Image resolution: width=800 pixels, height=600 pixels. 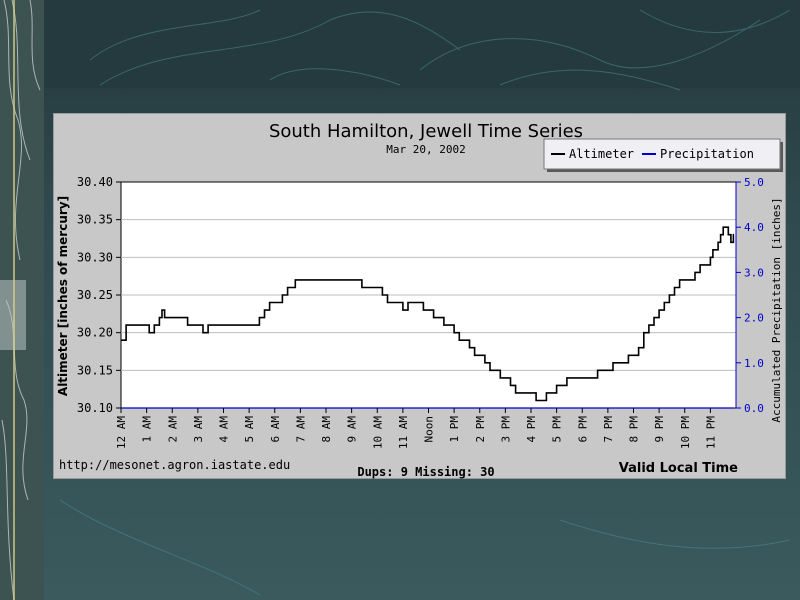 I want to click on x-tick-label: 4 AM, so click(x=224, y=429).